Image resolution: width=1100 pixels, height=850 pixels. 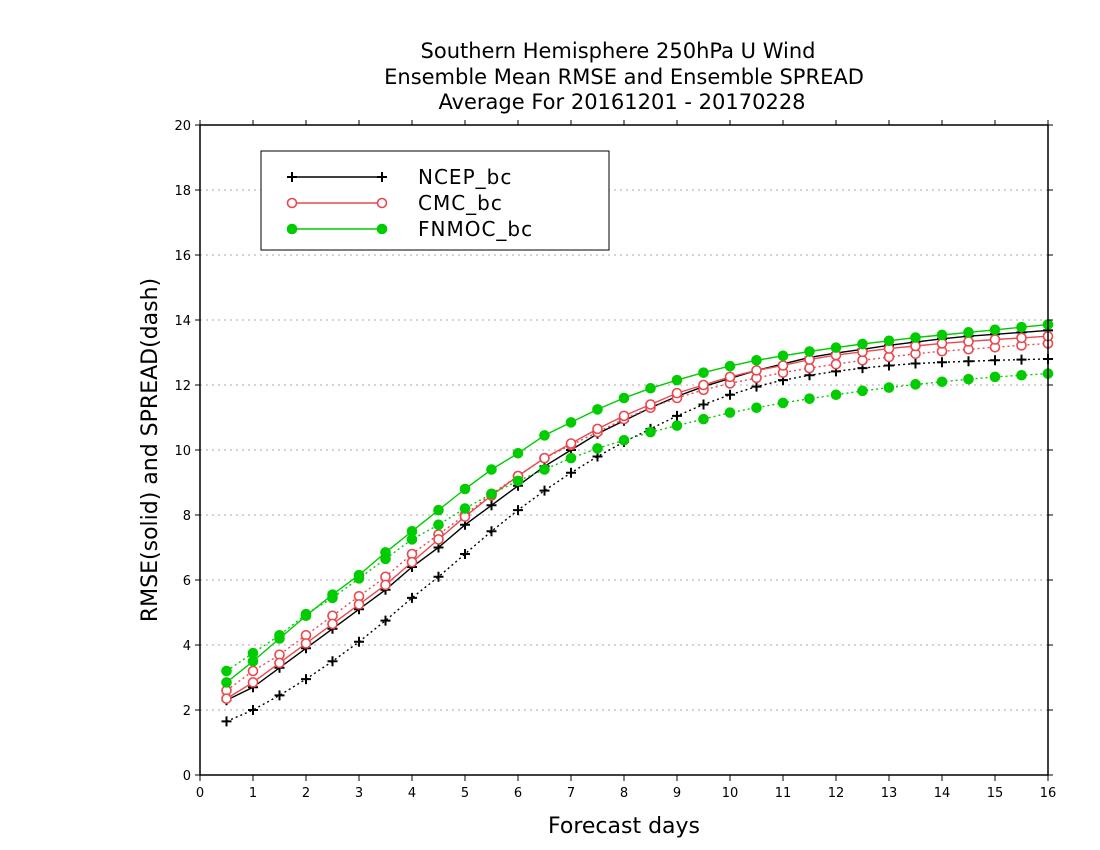 I want to click on x-tick-label: 7, so click(x=571, y=793).